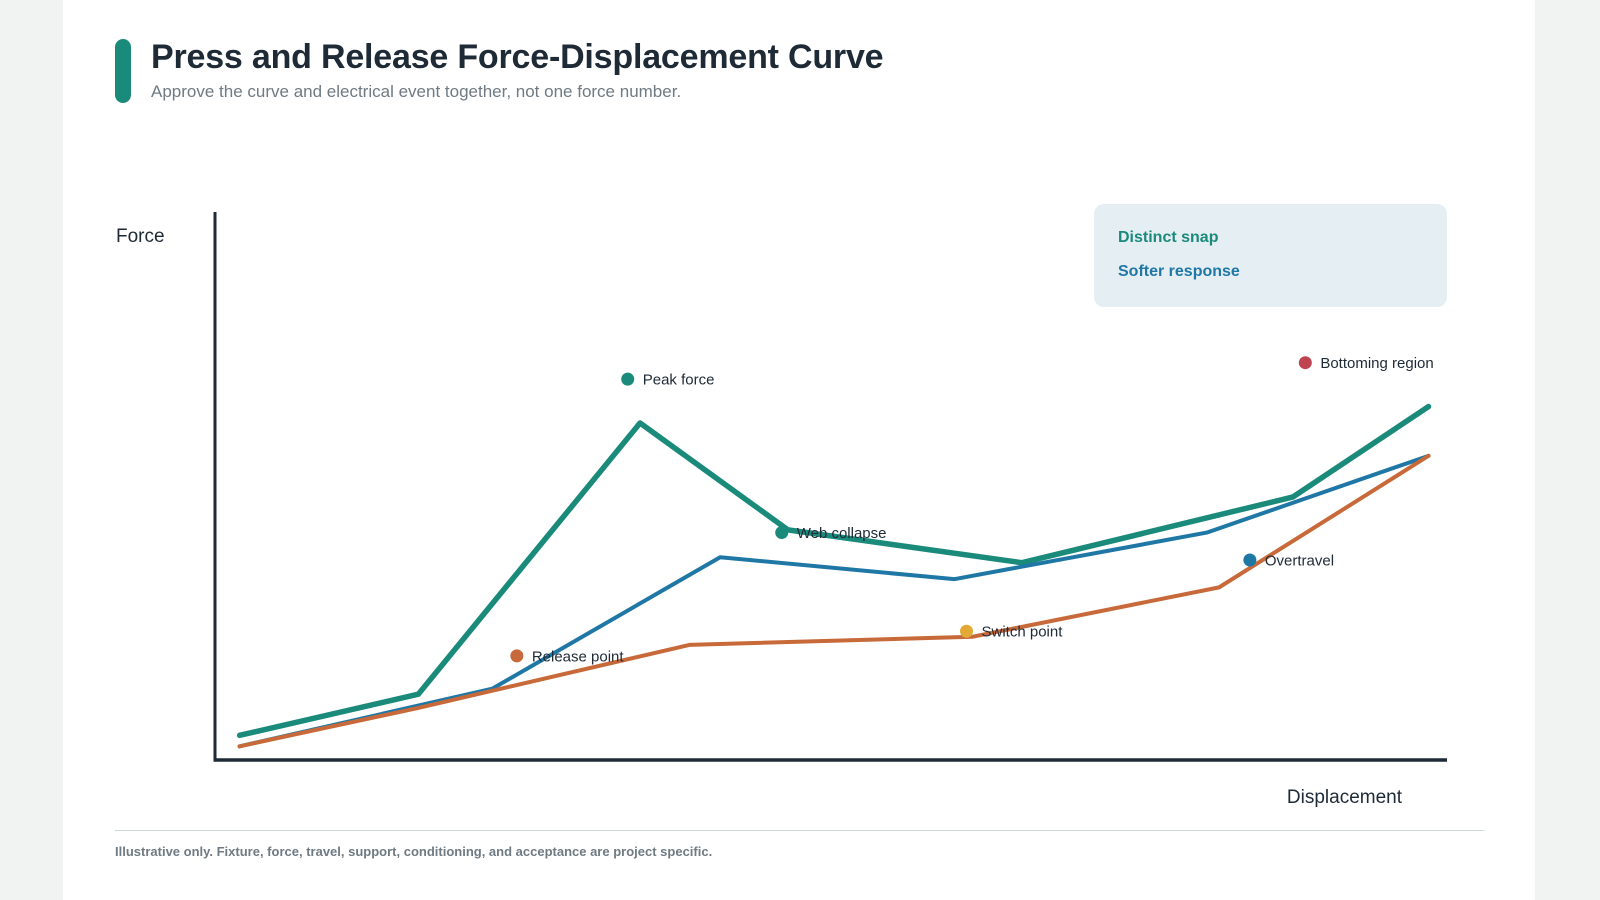 The image size is (1600, 900). I want to click on annotation-label-release-point: Release point, so click(578, 656).